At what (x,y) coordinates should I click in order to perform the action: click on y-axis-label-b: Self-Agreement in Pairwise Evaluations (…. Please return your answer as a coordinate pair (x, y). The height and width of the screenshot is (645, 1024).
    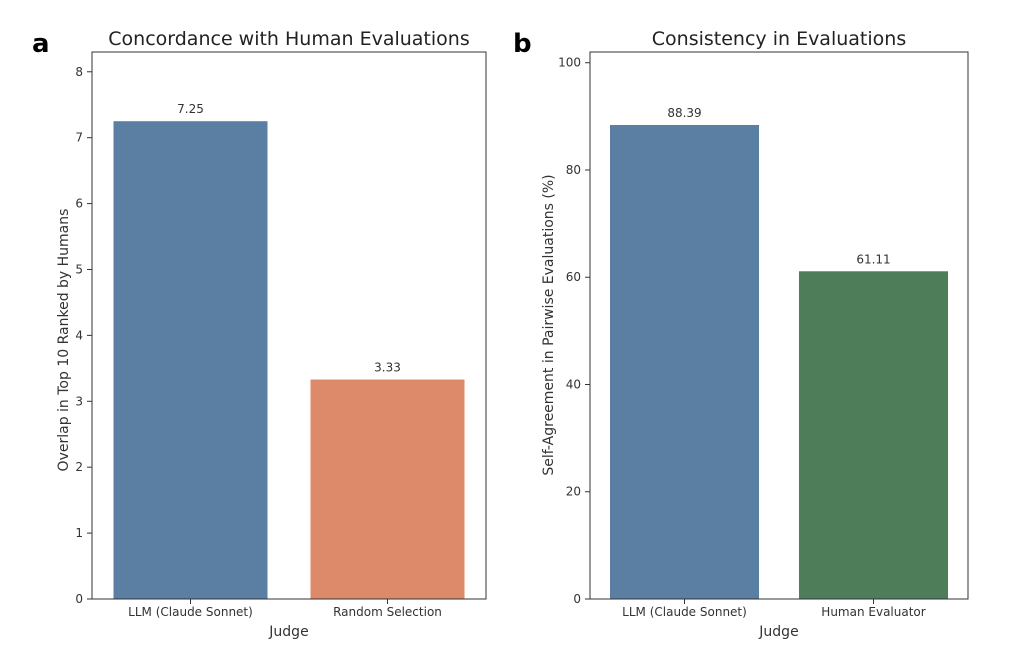
    Looking at the image, I should click on (549, 324).